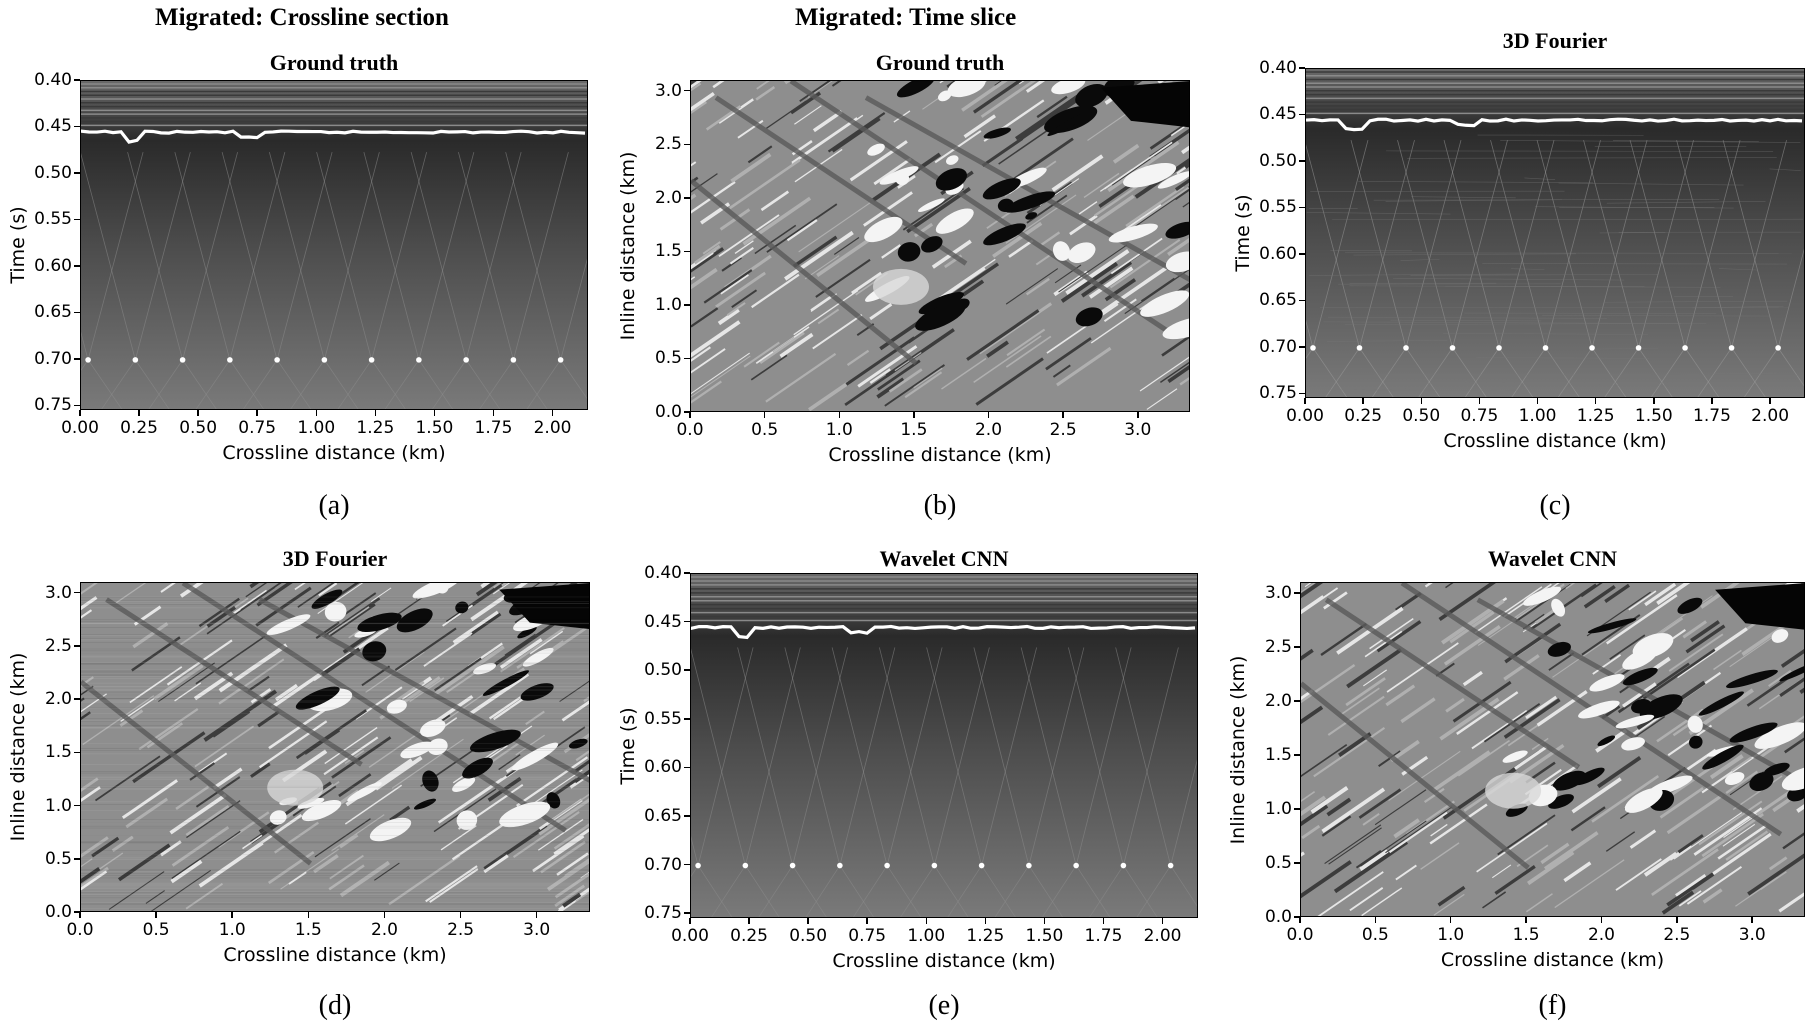  What do you see at coordinates (53, 358) in the screenshot?
I see `y-tick-label: 0.70` at bounding box center [53, 358].